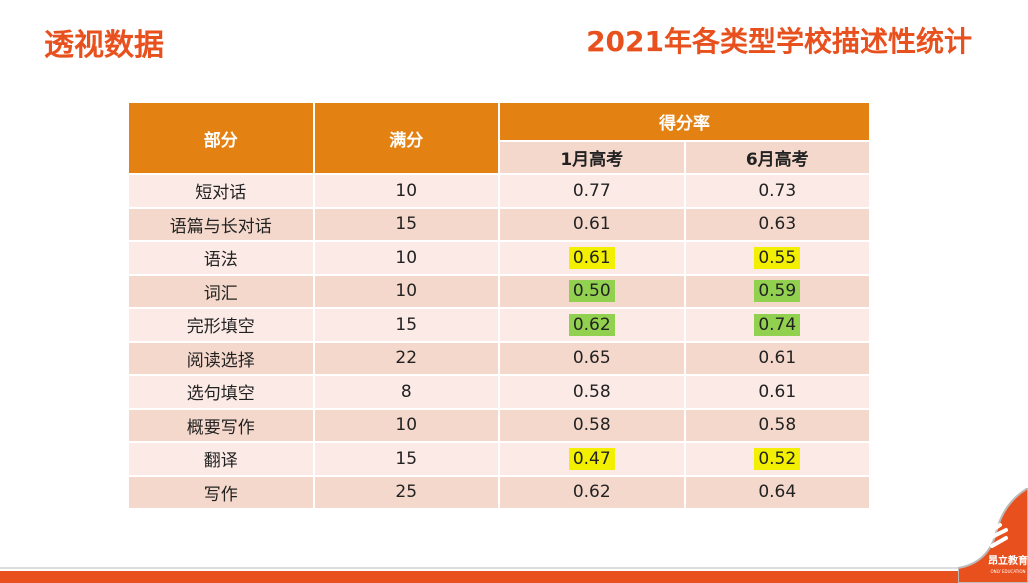  I want to click on header-jan: 1月高考, so click(592, 157).